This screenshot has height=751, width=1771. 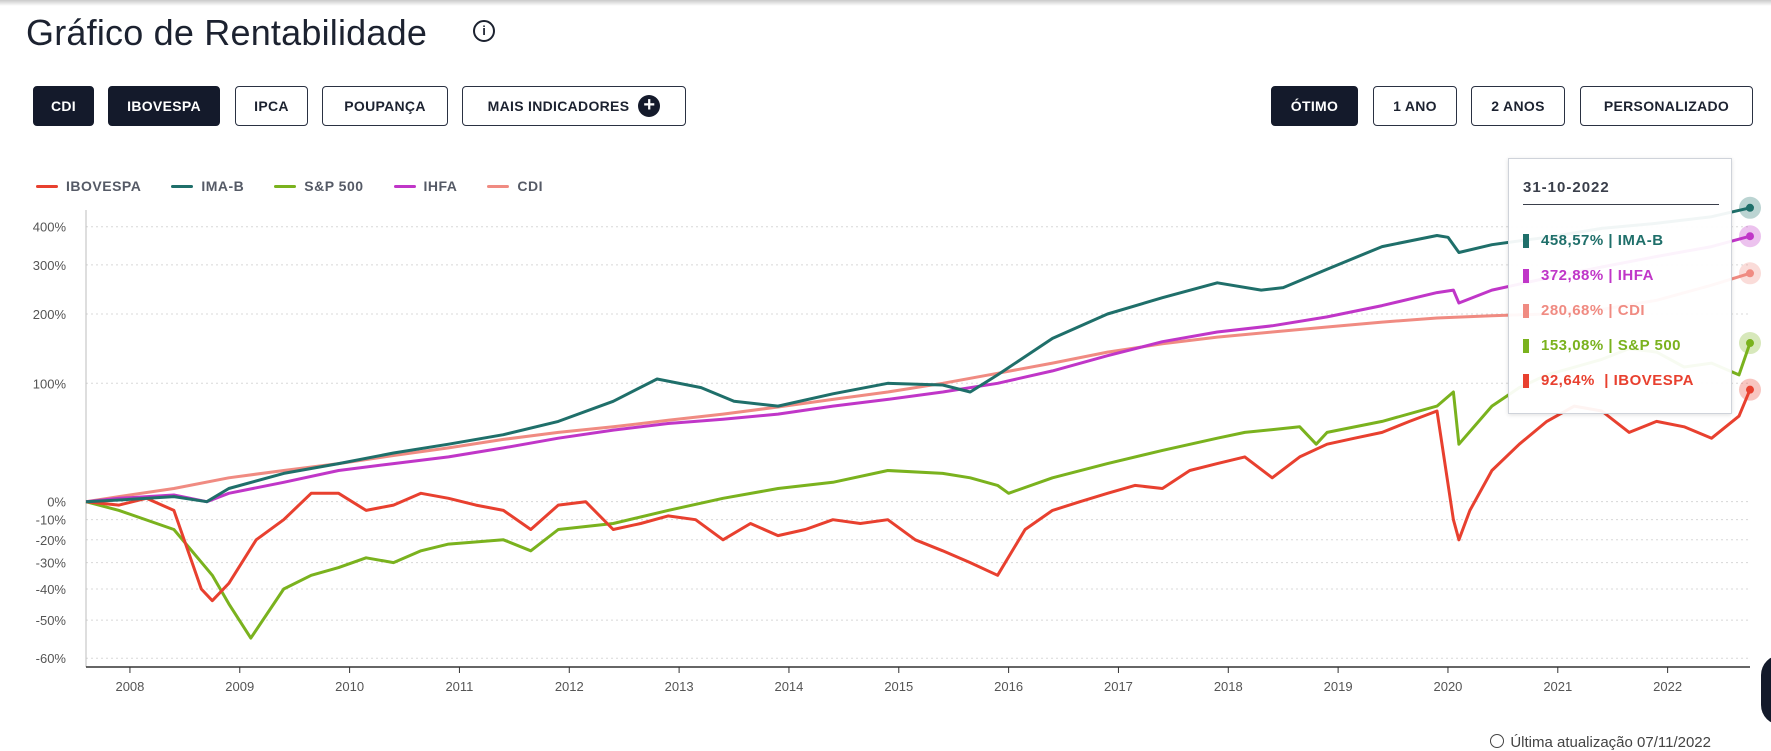 I want to click on tooltip-row-sp500: 153,08% | S&P 500, so click(x=1602, y=345).